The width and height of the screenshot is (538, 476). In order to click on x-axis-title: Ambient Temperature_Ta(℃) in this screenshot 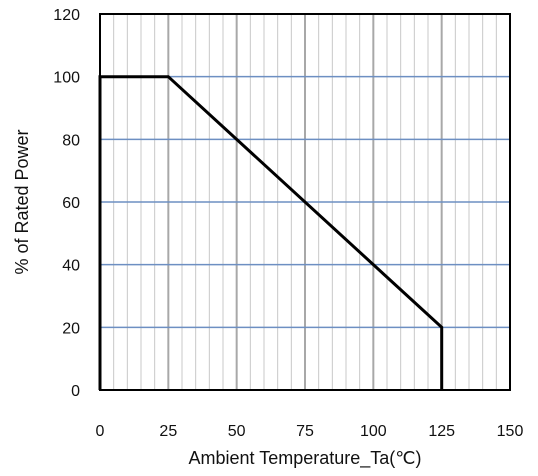, I will do `click(305, 458)`.